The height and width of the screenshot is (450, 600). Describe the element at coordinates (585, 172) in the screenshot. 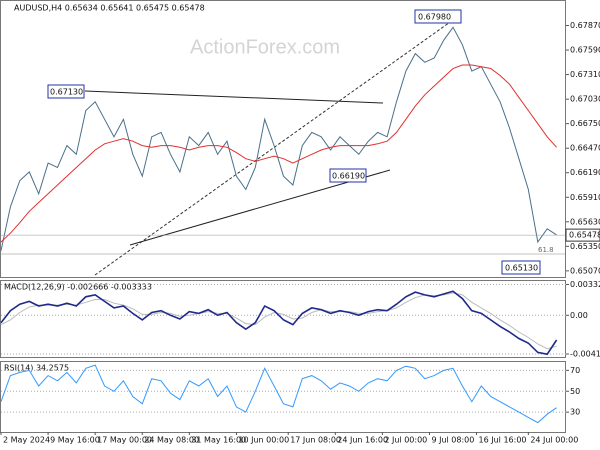

I see `y-tick-label: 0.66190` at that location.